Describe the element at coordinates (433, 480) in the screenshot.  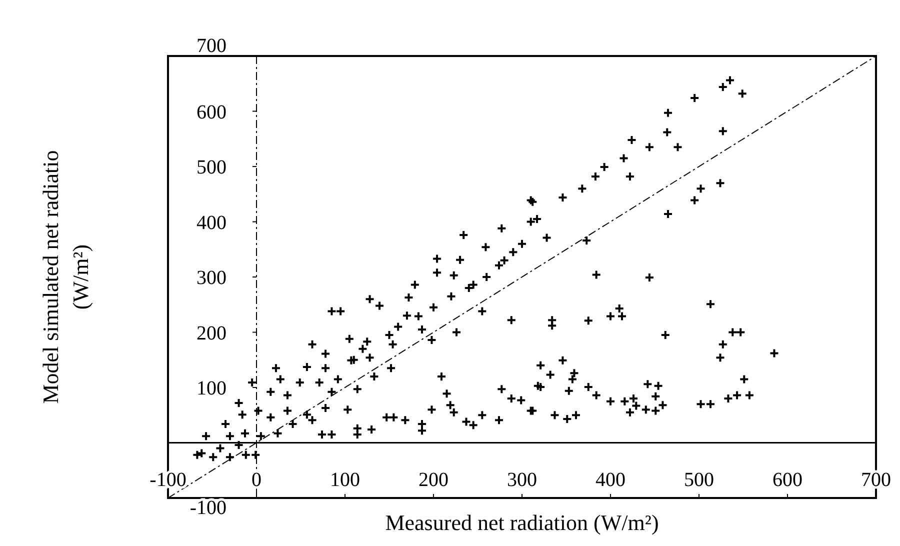
I see `x-tick-label: 200` at that location.